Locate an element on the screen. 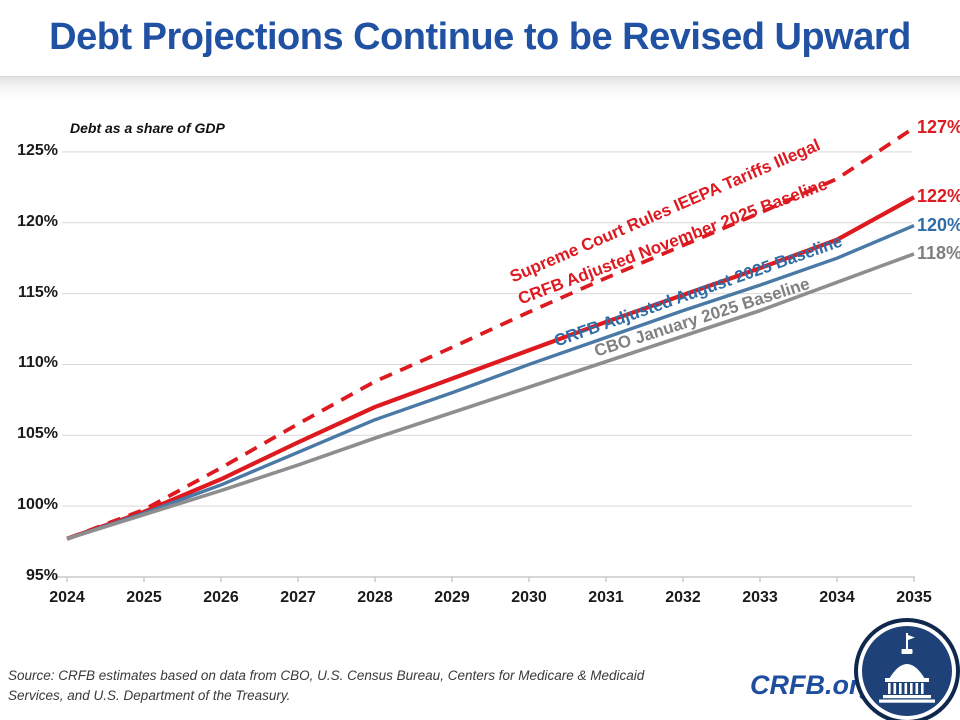 The height and width of the screenshot is (720, 960). x-tick-label: 2031 is located at coordinates (606, 597).